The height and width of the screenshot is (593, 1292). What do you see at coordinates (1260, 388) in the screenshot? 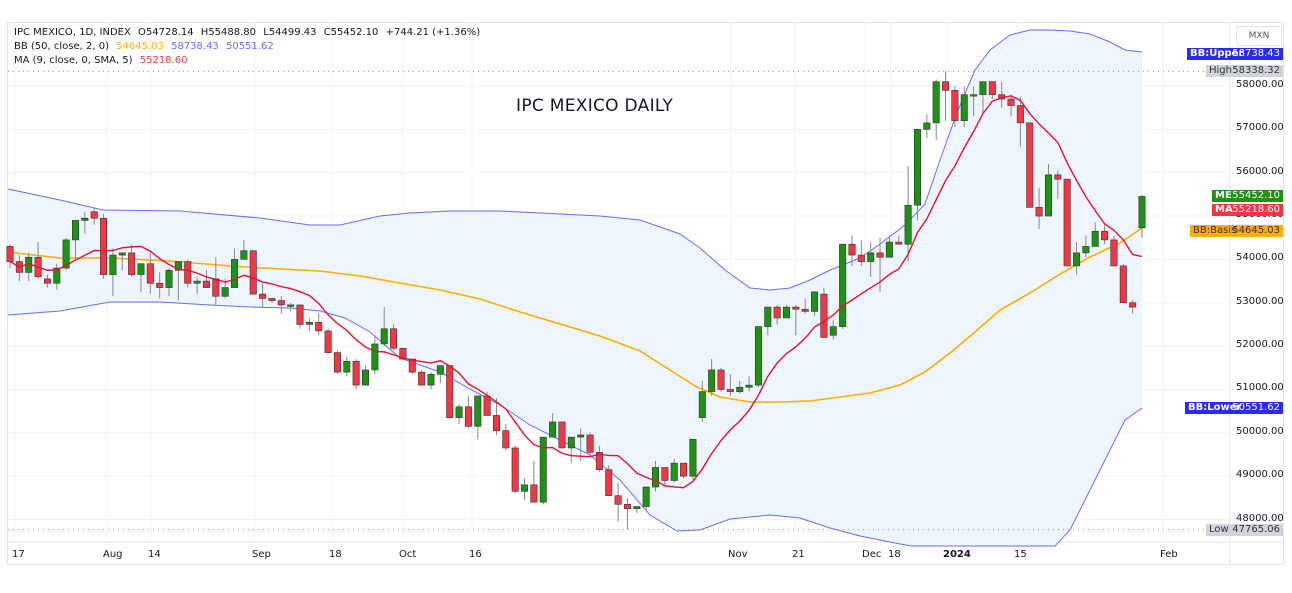
I see `price-tick: 51000.00` at bounding box center [1260, 388].